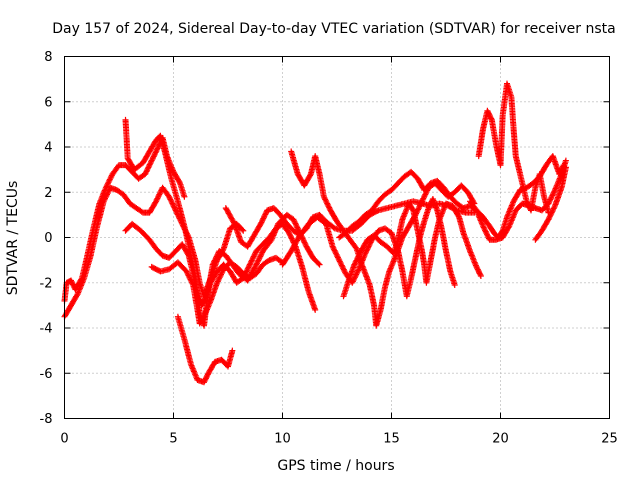  What do you see at coordinates (282, 439) in the screenshot?
I see `x-tick-label: 10` at bounding box center [282, 439].